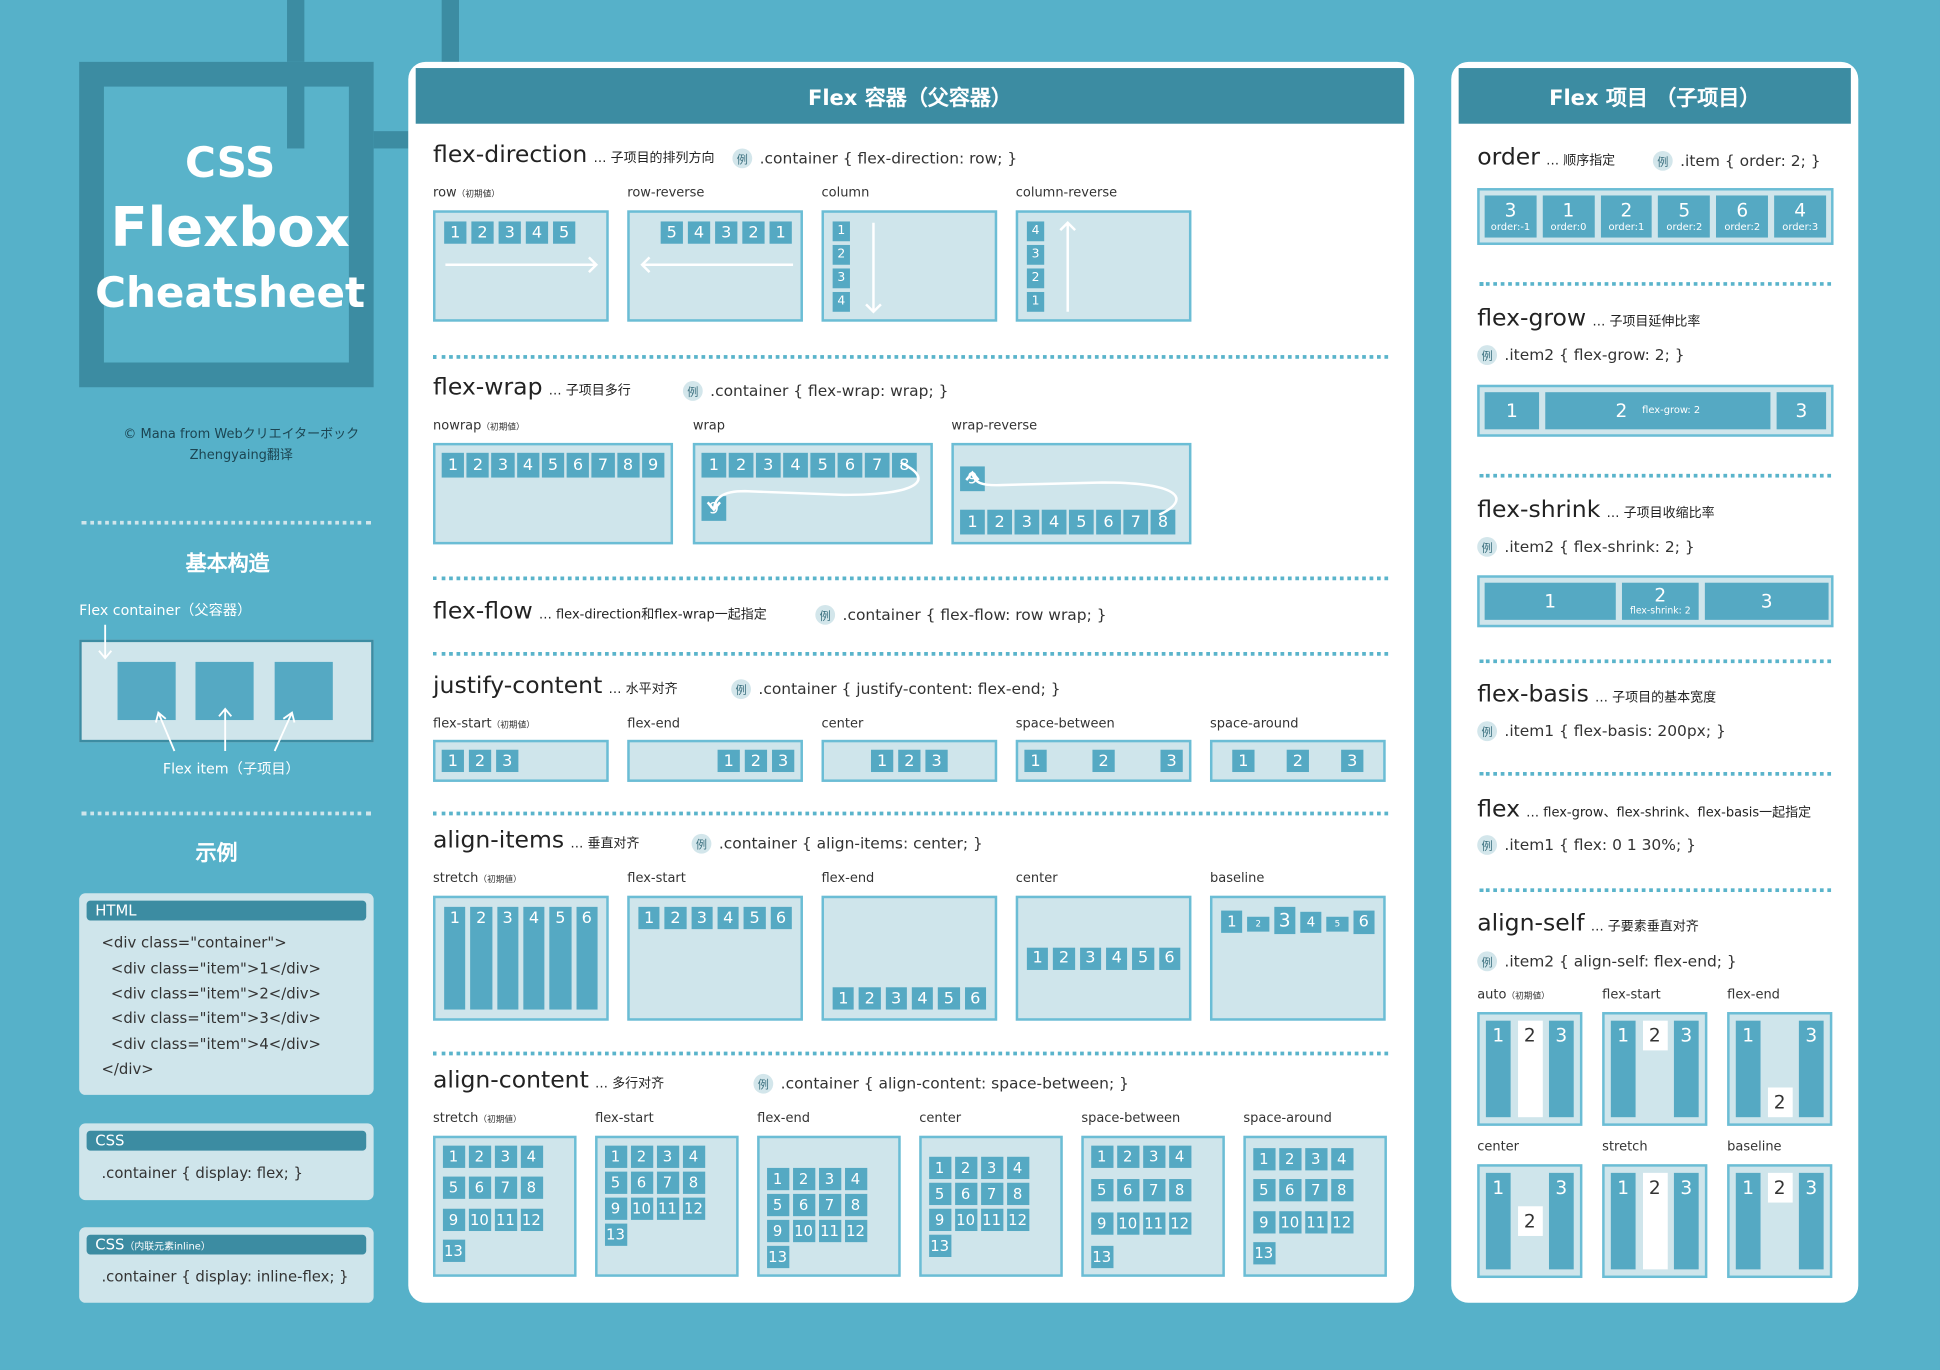  What do you see at coordinates (1568, 209) in the screenshot?
I see `item-text: 1` at bounding box center [1568, 209].